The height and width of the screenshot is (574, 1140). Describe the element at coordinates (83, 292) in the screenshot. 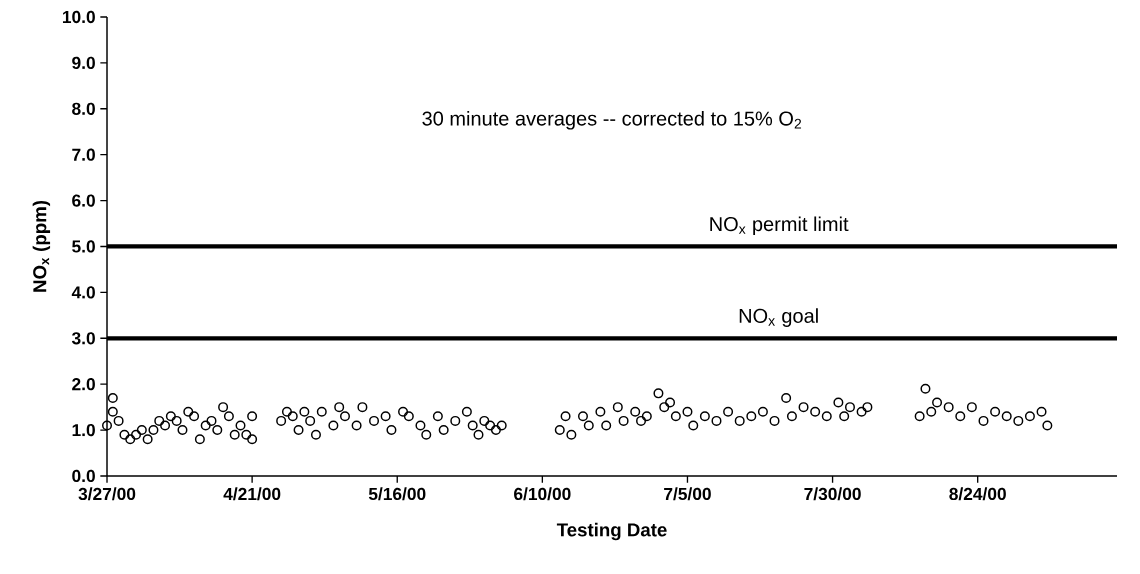

I see `y-tick-label: 4.0` at that location.